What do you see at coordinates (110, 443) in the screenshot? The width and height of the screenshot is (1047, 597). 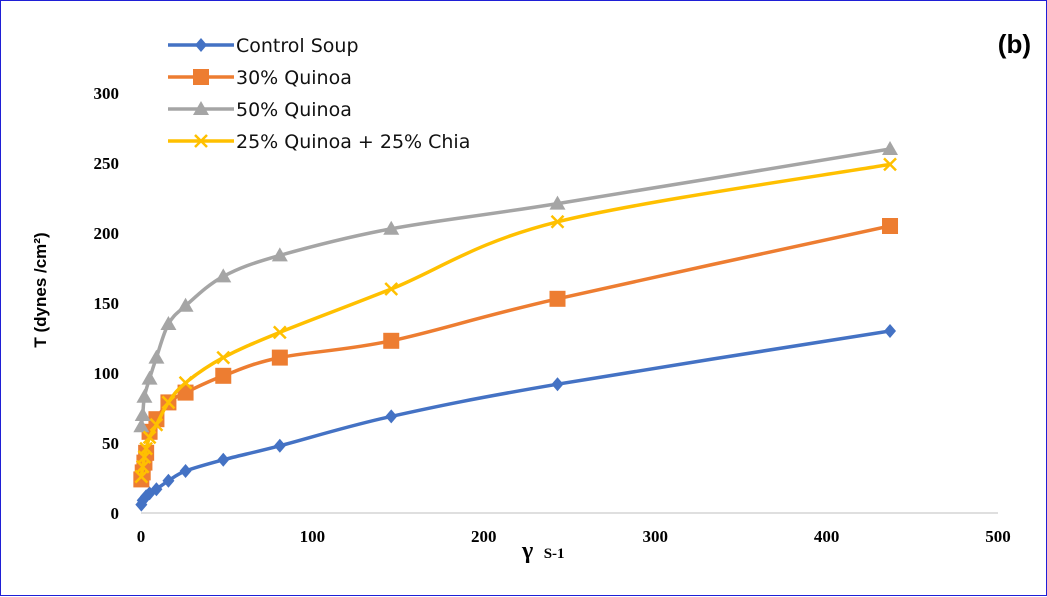 I see `y-tick-label: 50` at bounding box center [110, 443].